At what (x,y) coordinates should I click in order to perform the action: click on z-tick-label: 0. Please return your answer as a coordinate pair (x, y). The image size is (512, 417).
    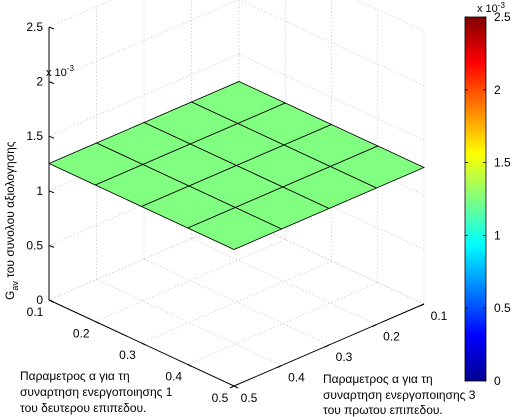
    Looking at the image, I should click on (39, 300).